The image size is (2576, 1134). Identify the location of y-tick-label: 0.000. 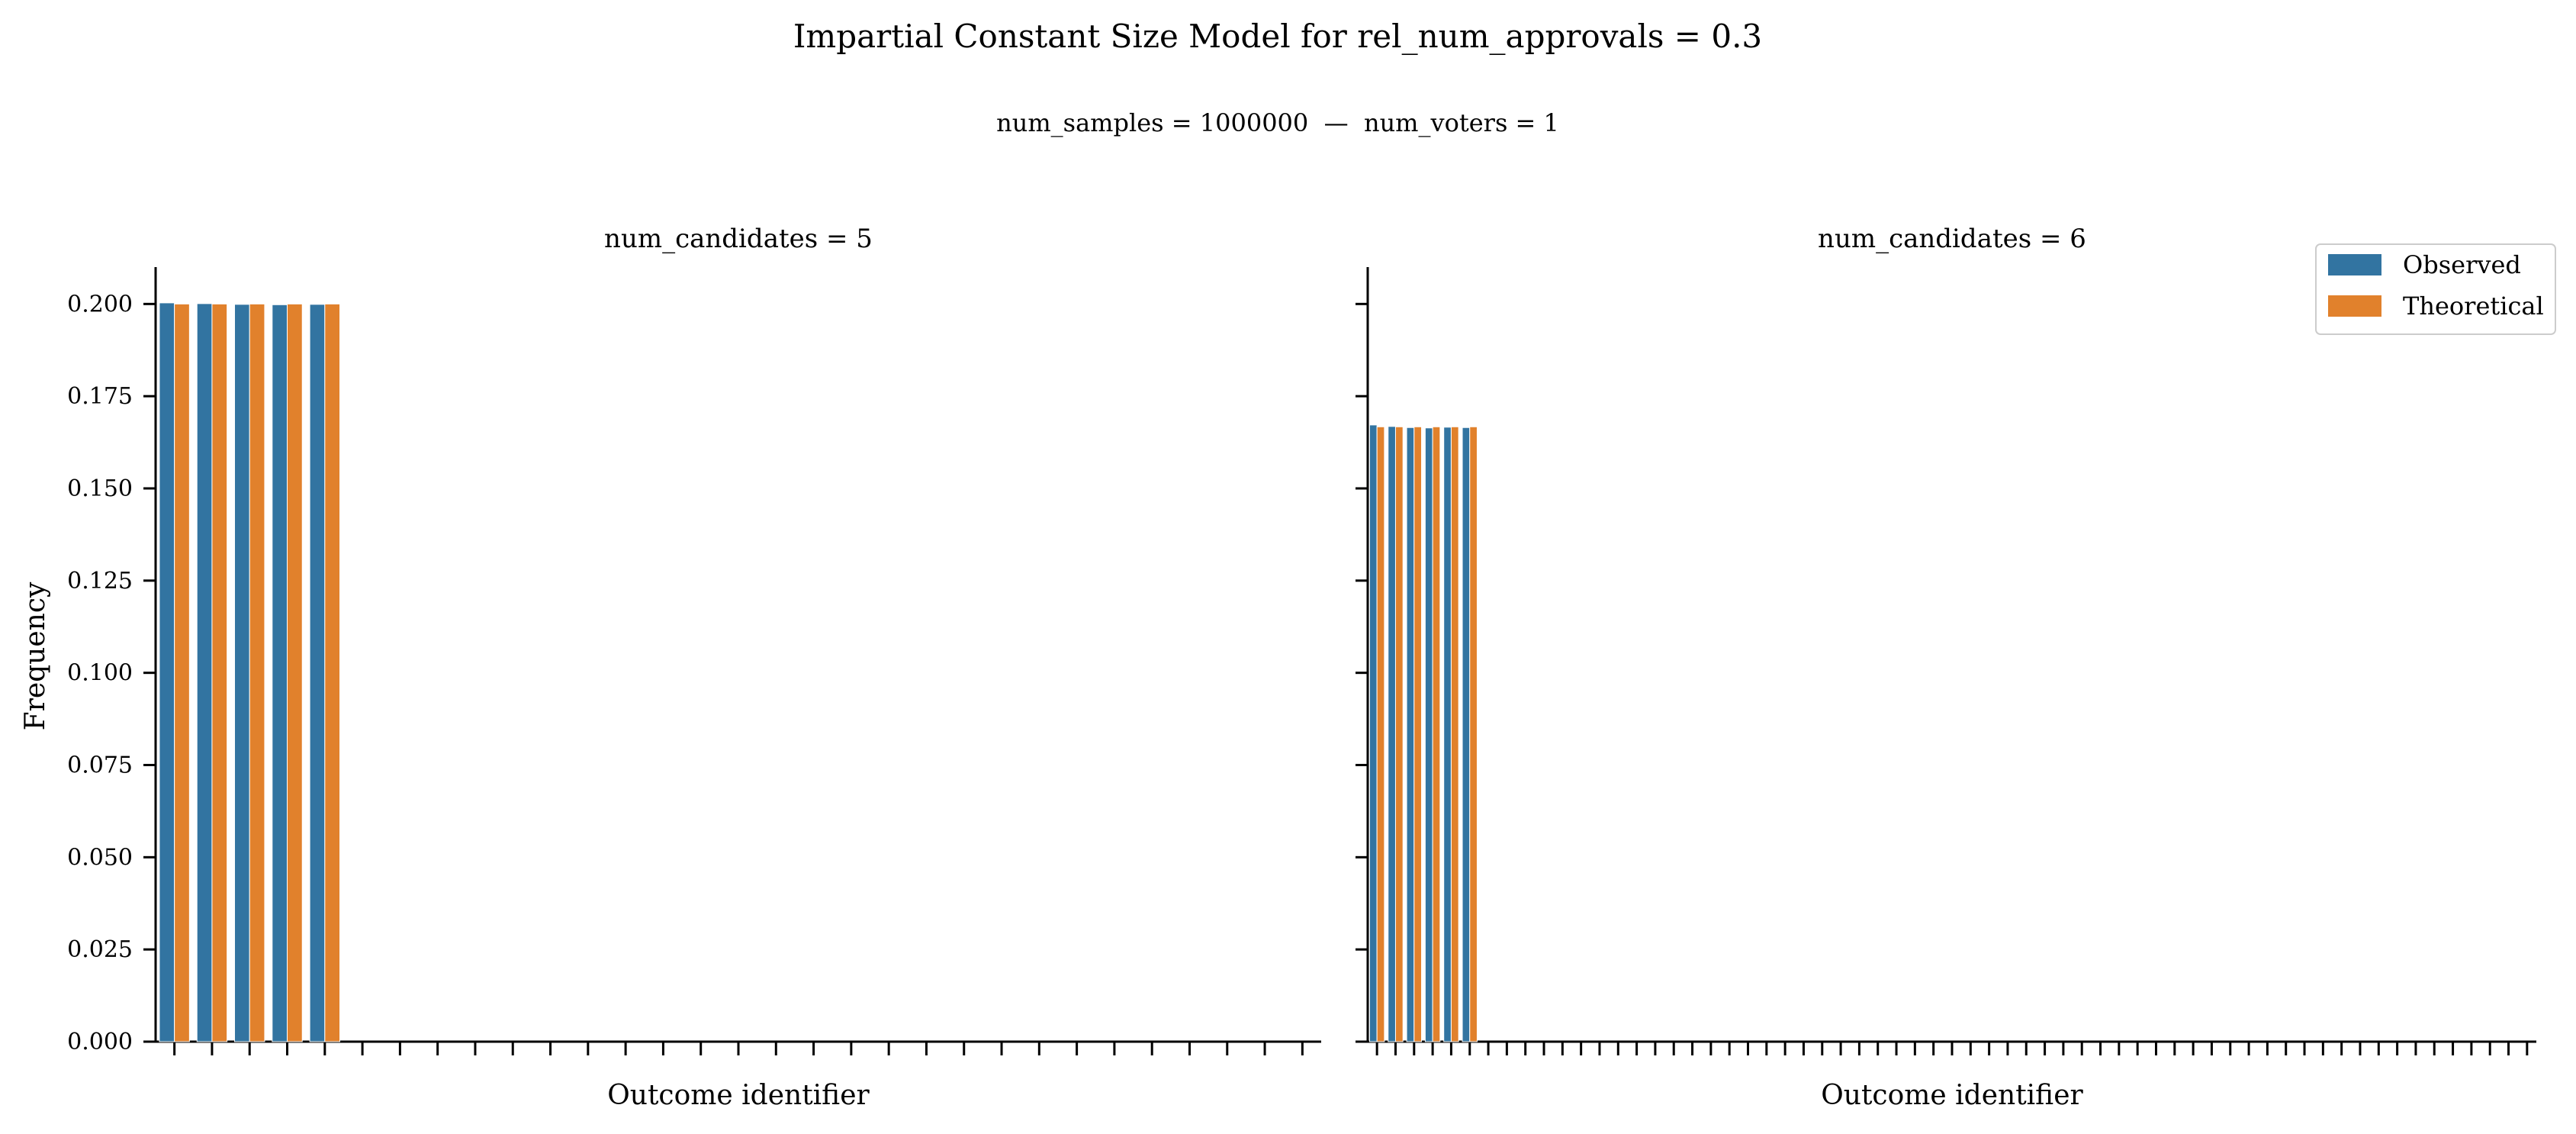
(100, 1042).